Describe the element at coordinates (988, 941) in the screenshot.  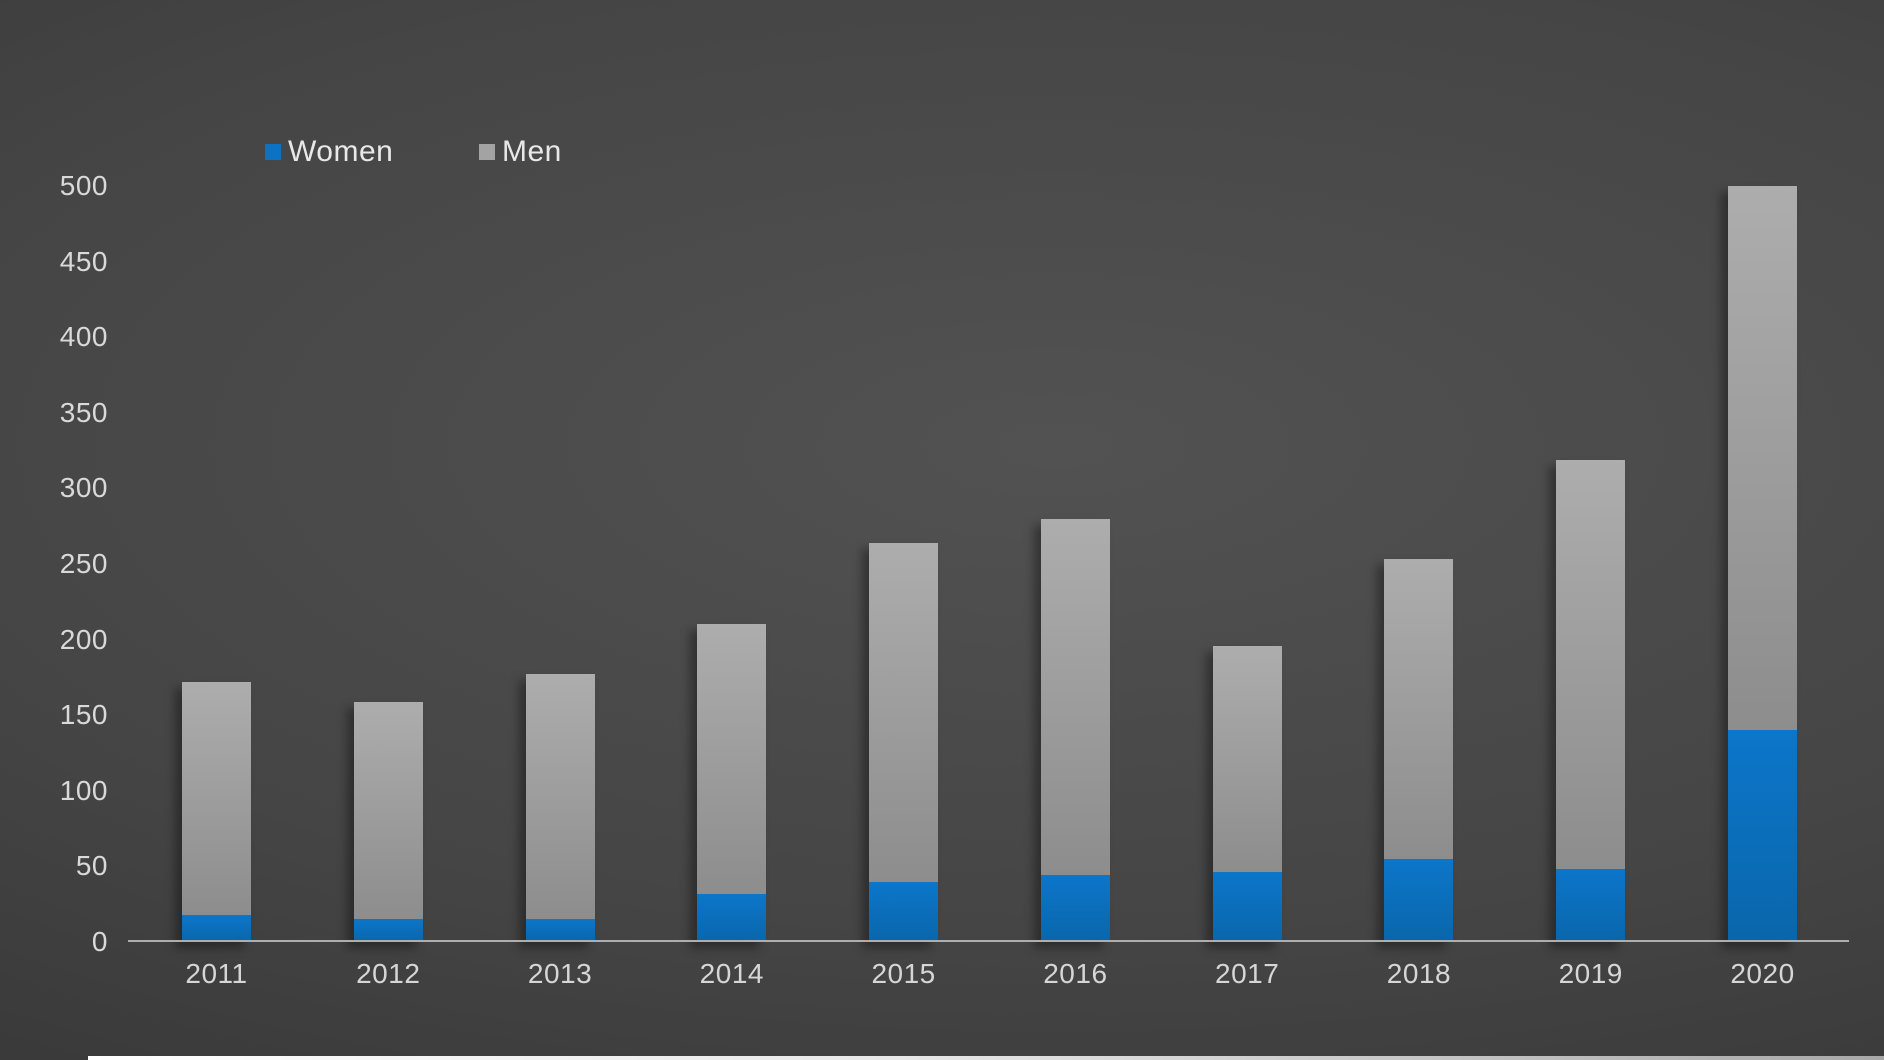
I see `x-axis-line` at that location.